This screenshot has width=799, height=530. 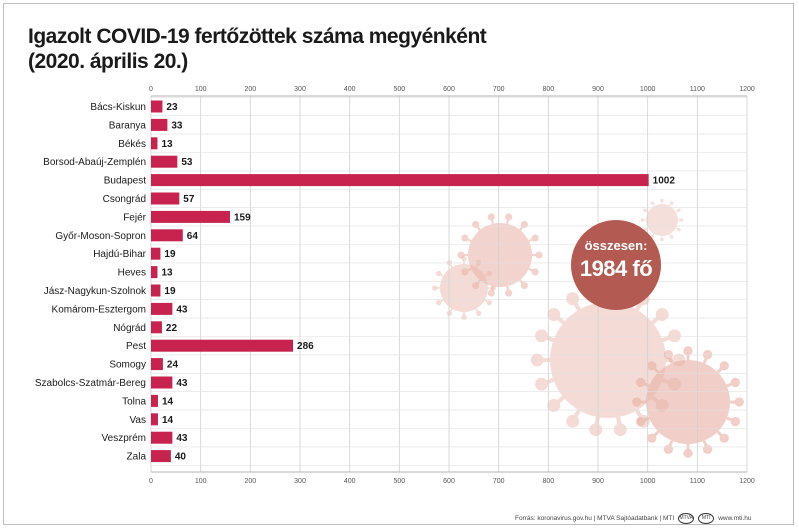 I want to click on value-label: 40, so click(x=181, y=457).